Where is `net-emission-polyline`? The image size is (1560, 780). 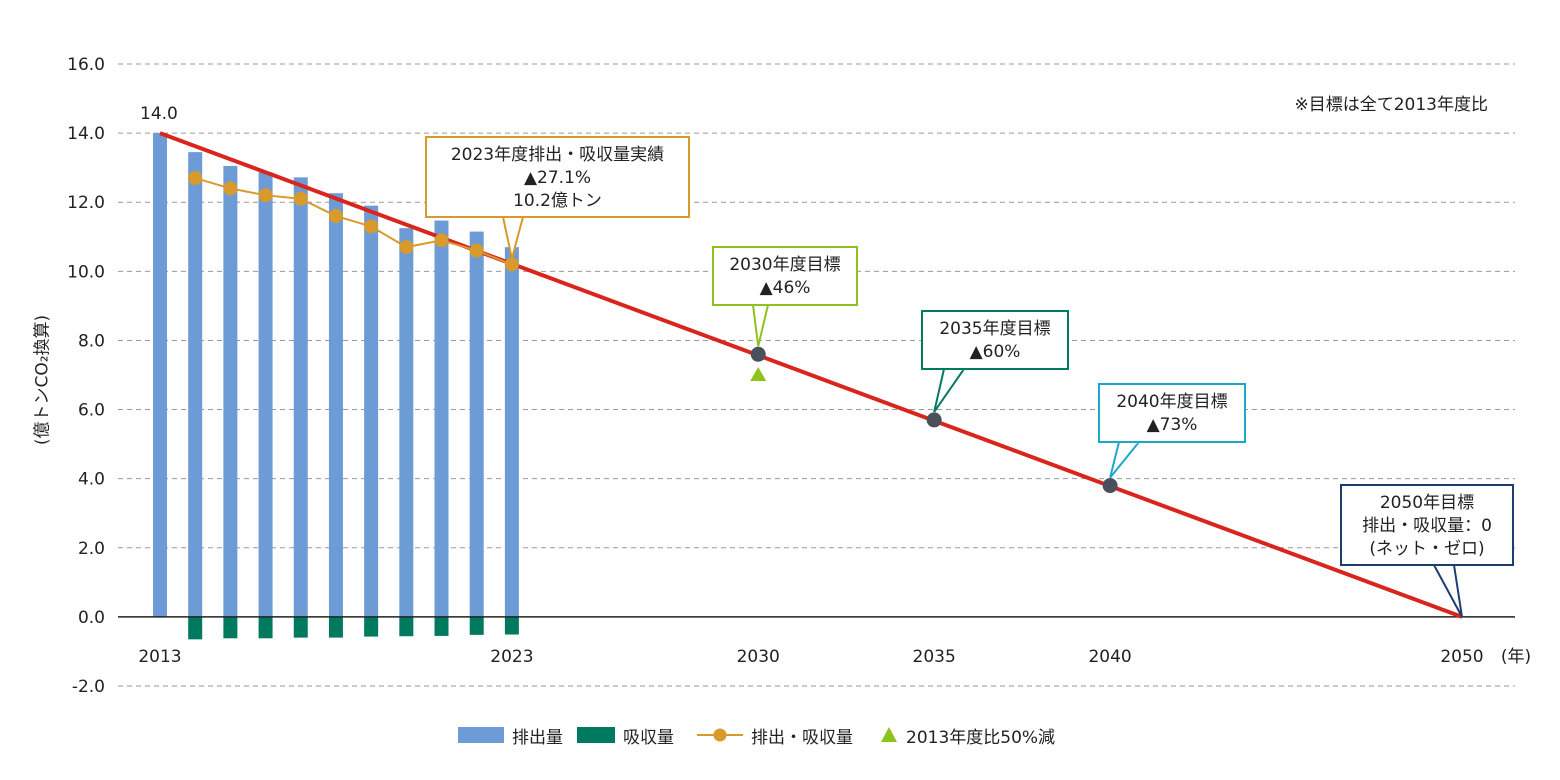
net-emission-polyline is located at coordinates (353, 221).